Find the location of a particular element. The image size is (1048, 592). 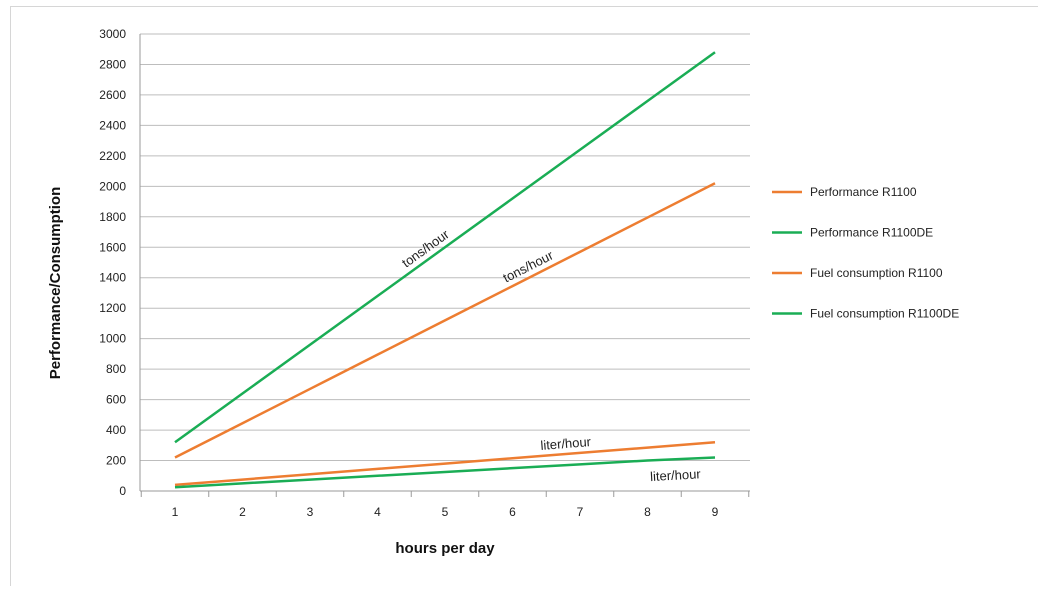

x-tick-label: 5 is located at coordinates (445, 512).